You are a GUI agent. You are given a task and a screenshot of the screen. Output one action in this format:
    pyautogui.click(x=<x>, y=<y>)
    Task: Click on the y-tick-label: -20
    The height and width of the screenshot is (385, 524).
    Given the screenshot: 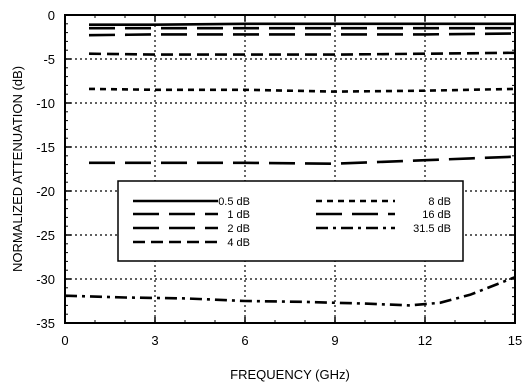 What is the action you would take?
    pyautogui.click(x=45, y=191)
    